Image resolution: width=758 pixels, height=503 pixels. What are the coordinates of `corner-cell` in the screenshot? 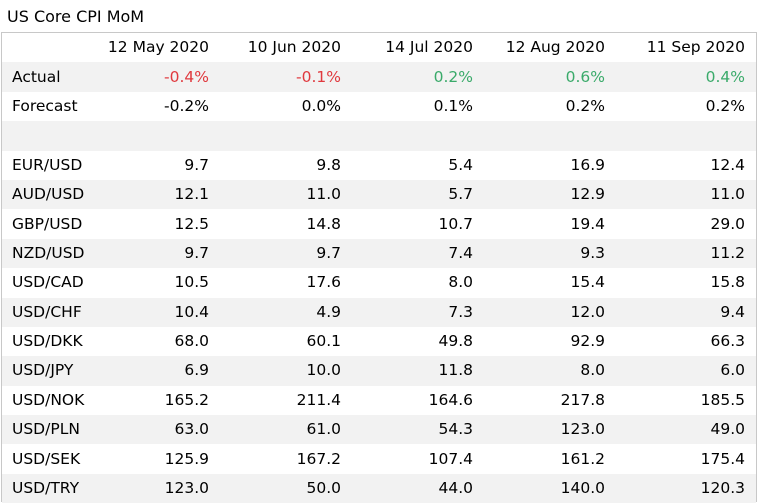 It's located at (48, 48).